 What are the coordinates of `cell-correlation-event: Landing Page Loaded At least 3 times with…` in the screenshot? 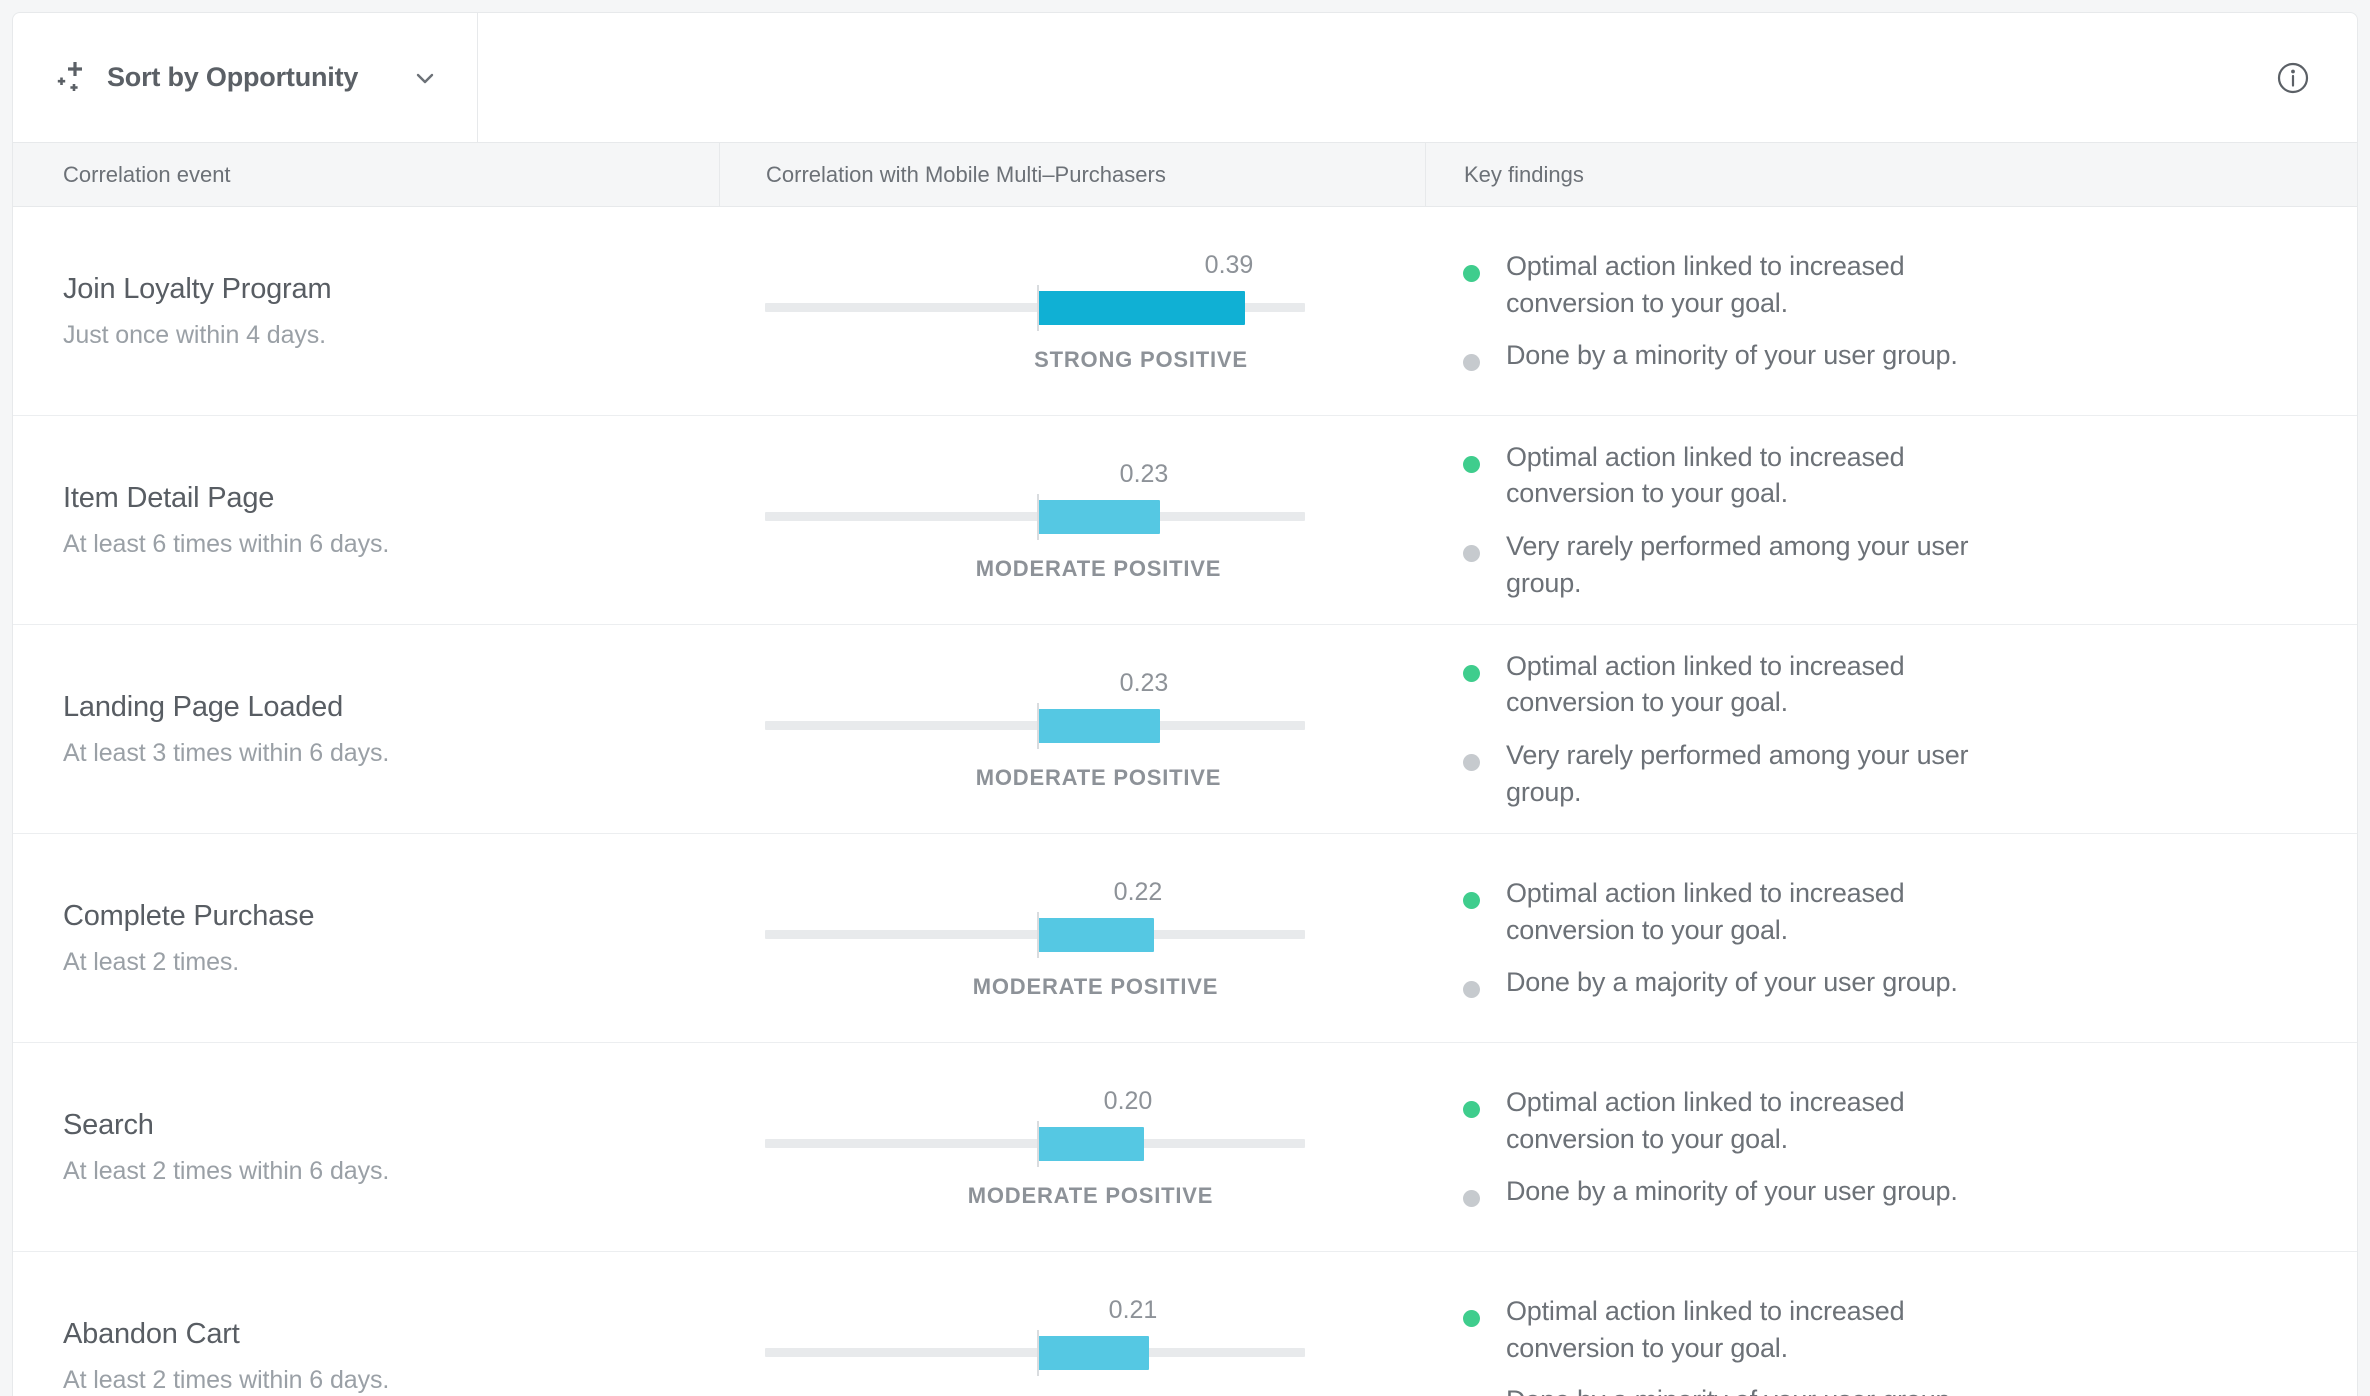 It's located at (366, 729).